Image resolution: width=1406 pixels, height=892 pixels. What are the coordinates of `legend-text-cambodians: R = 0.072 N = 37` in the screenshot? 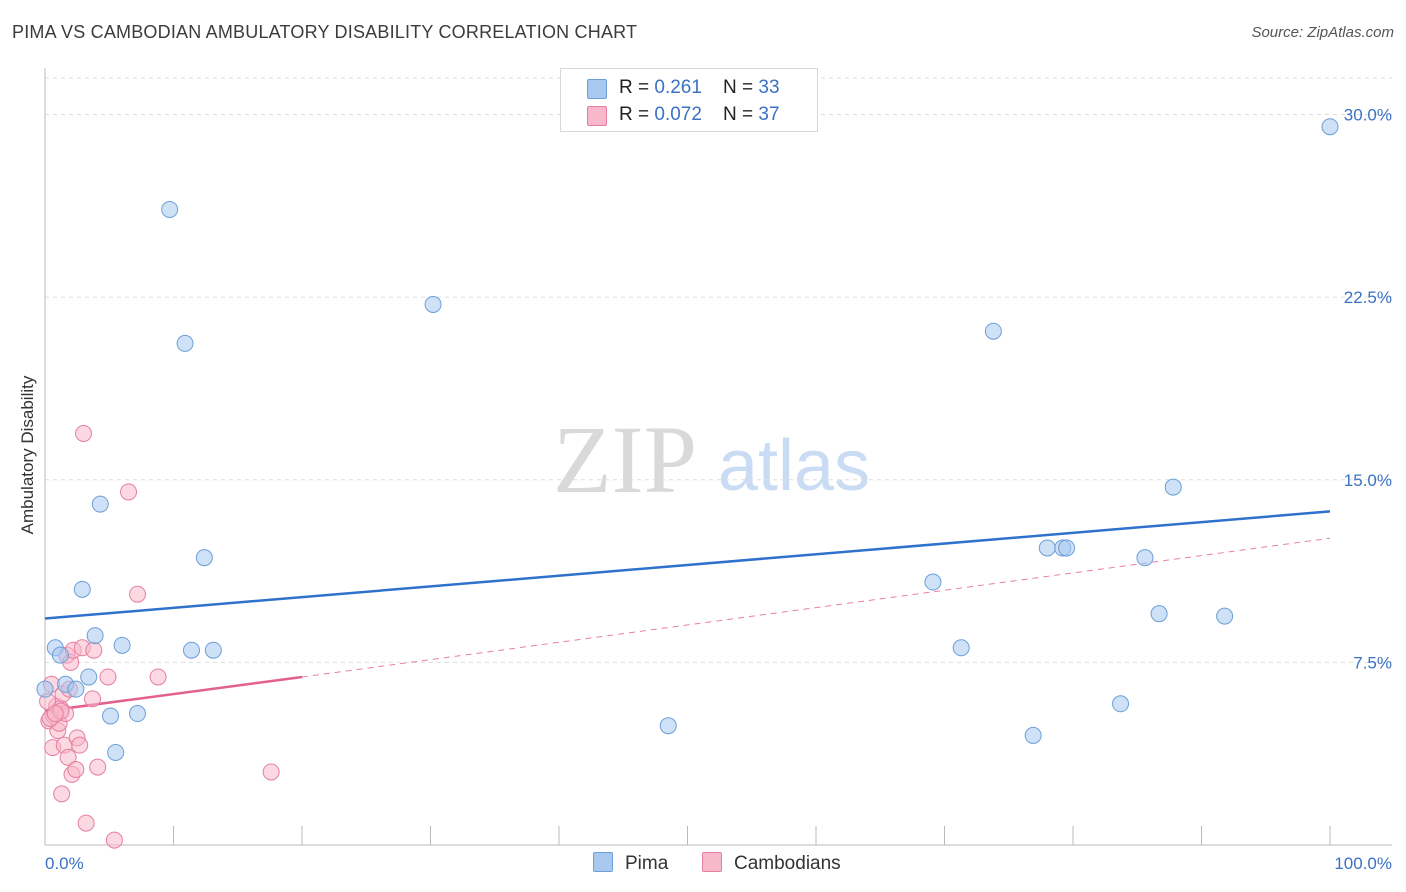 It's located at (699, 115).